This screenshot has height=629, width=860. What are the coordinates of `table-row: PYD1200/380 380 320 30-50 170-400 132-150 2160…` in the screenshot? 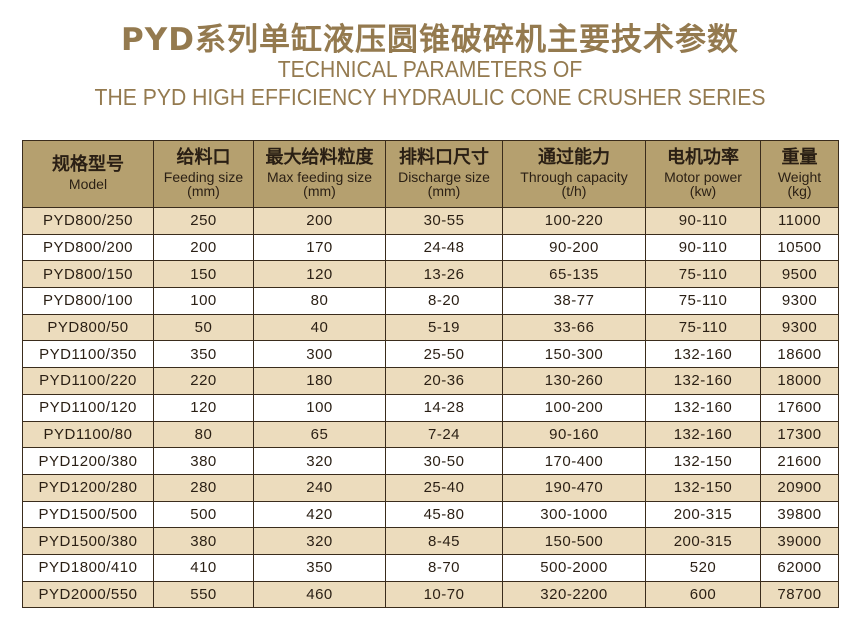 It's located at (430, 461).